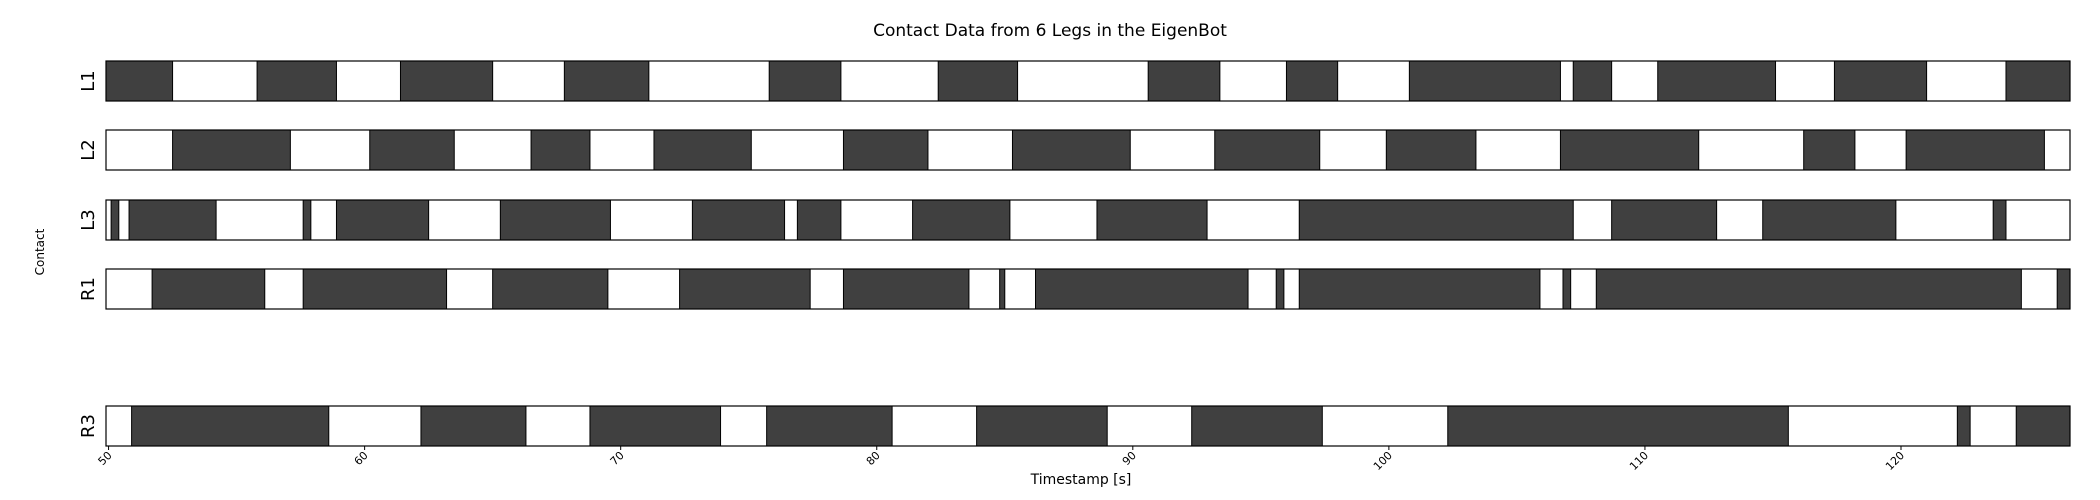  I want to click on row-label: R1, so click(88, 289).